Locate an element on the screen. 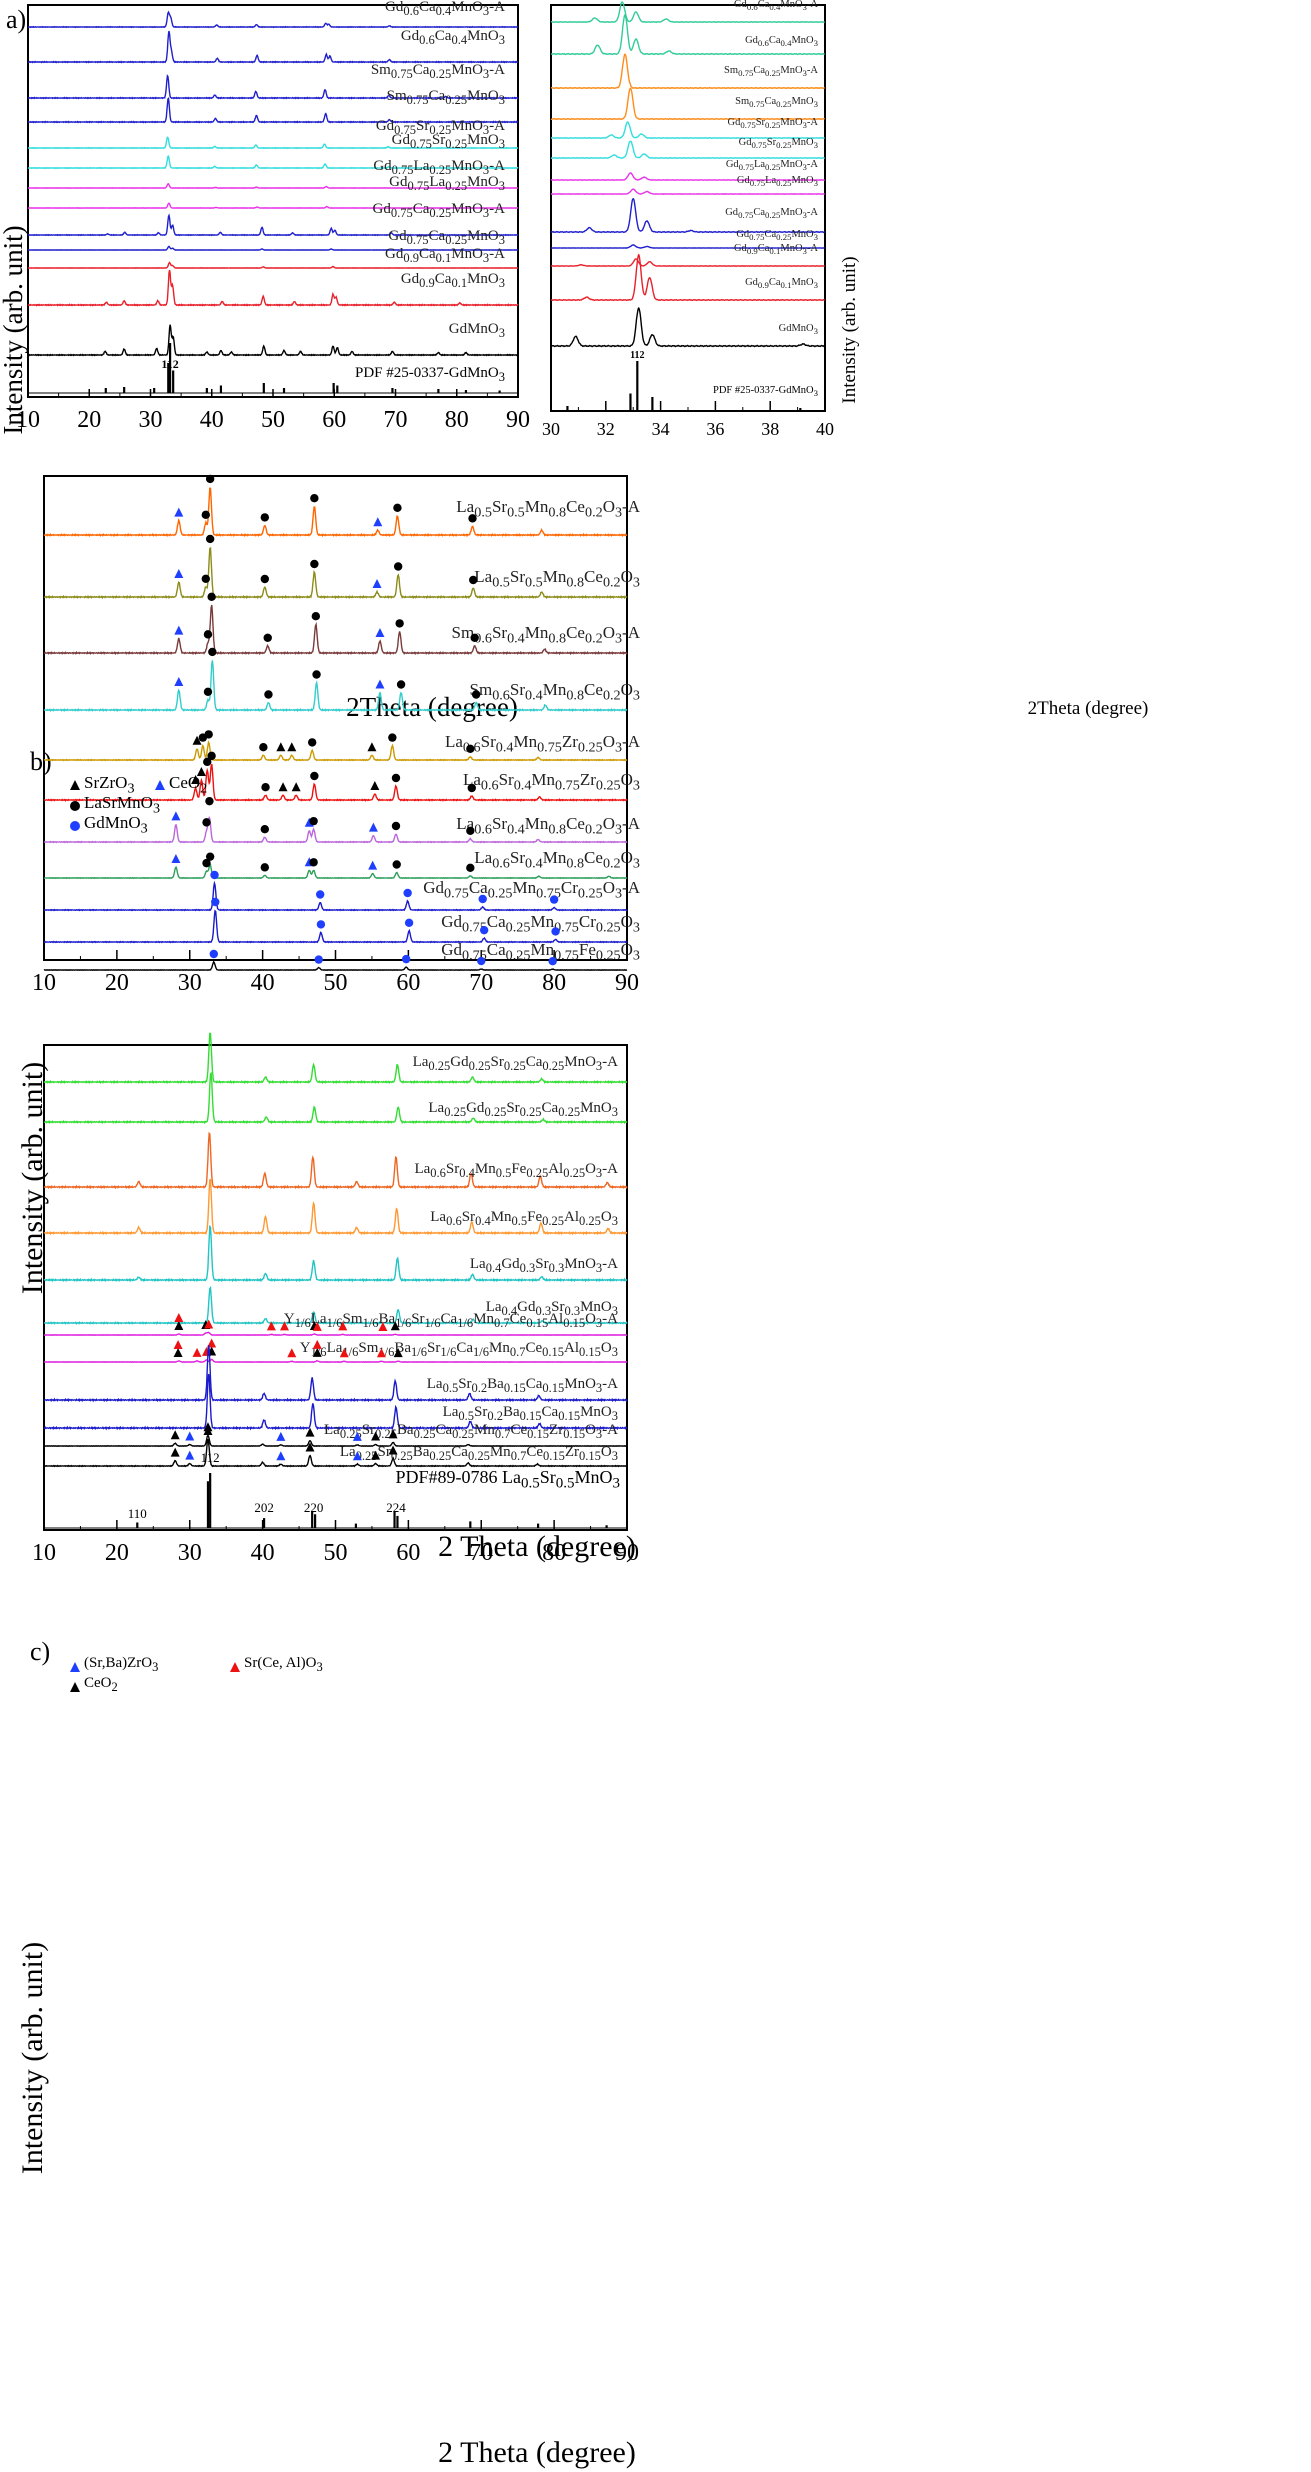 This screenshot has height=2472, width=1311. series-label: Gd0.6Ca0.4MnO3-A is located at coordinates (776, 5).